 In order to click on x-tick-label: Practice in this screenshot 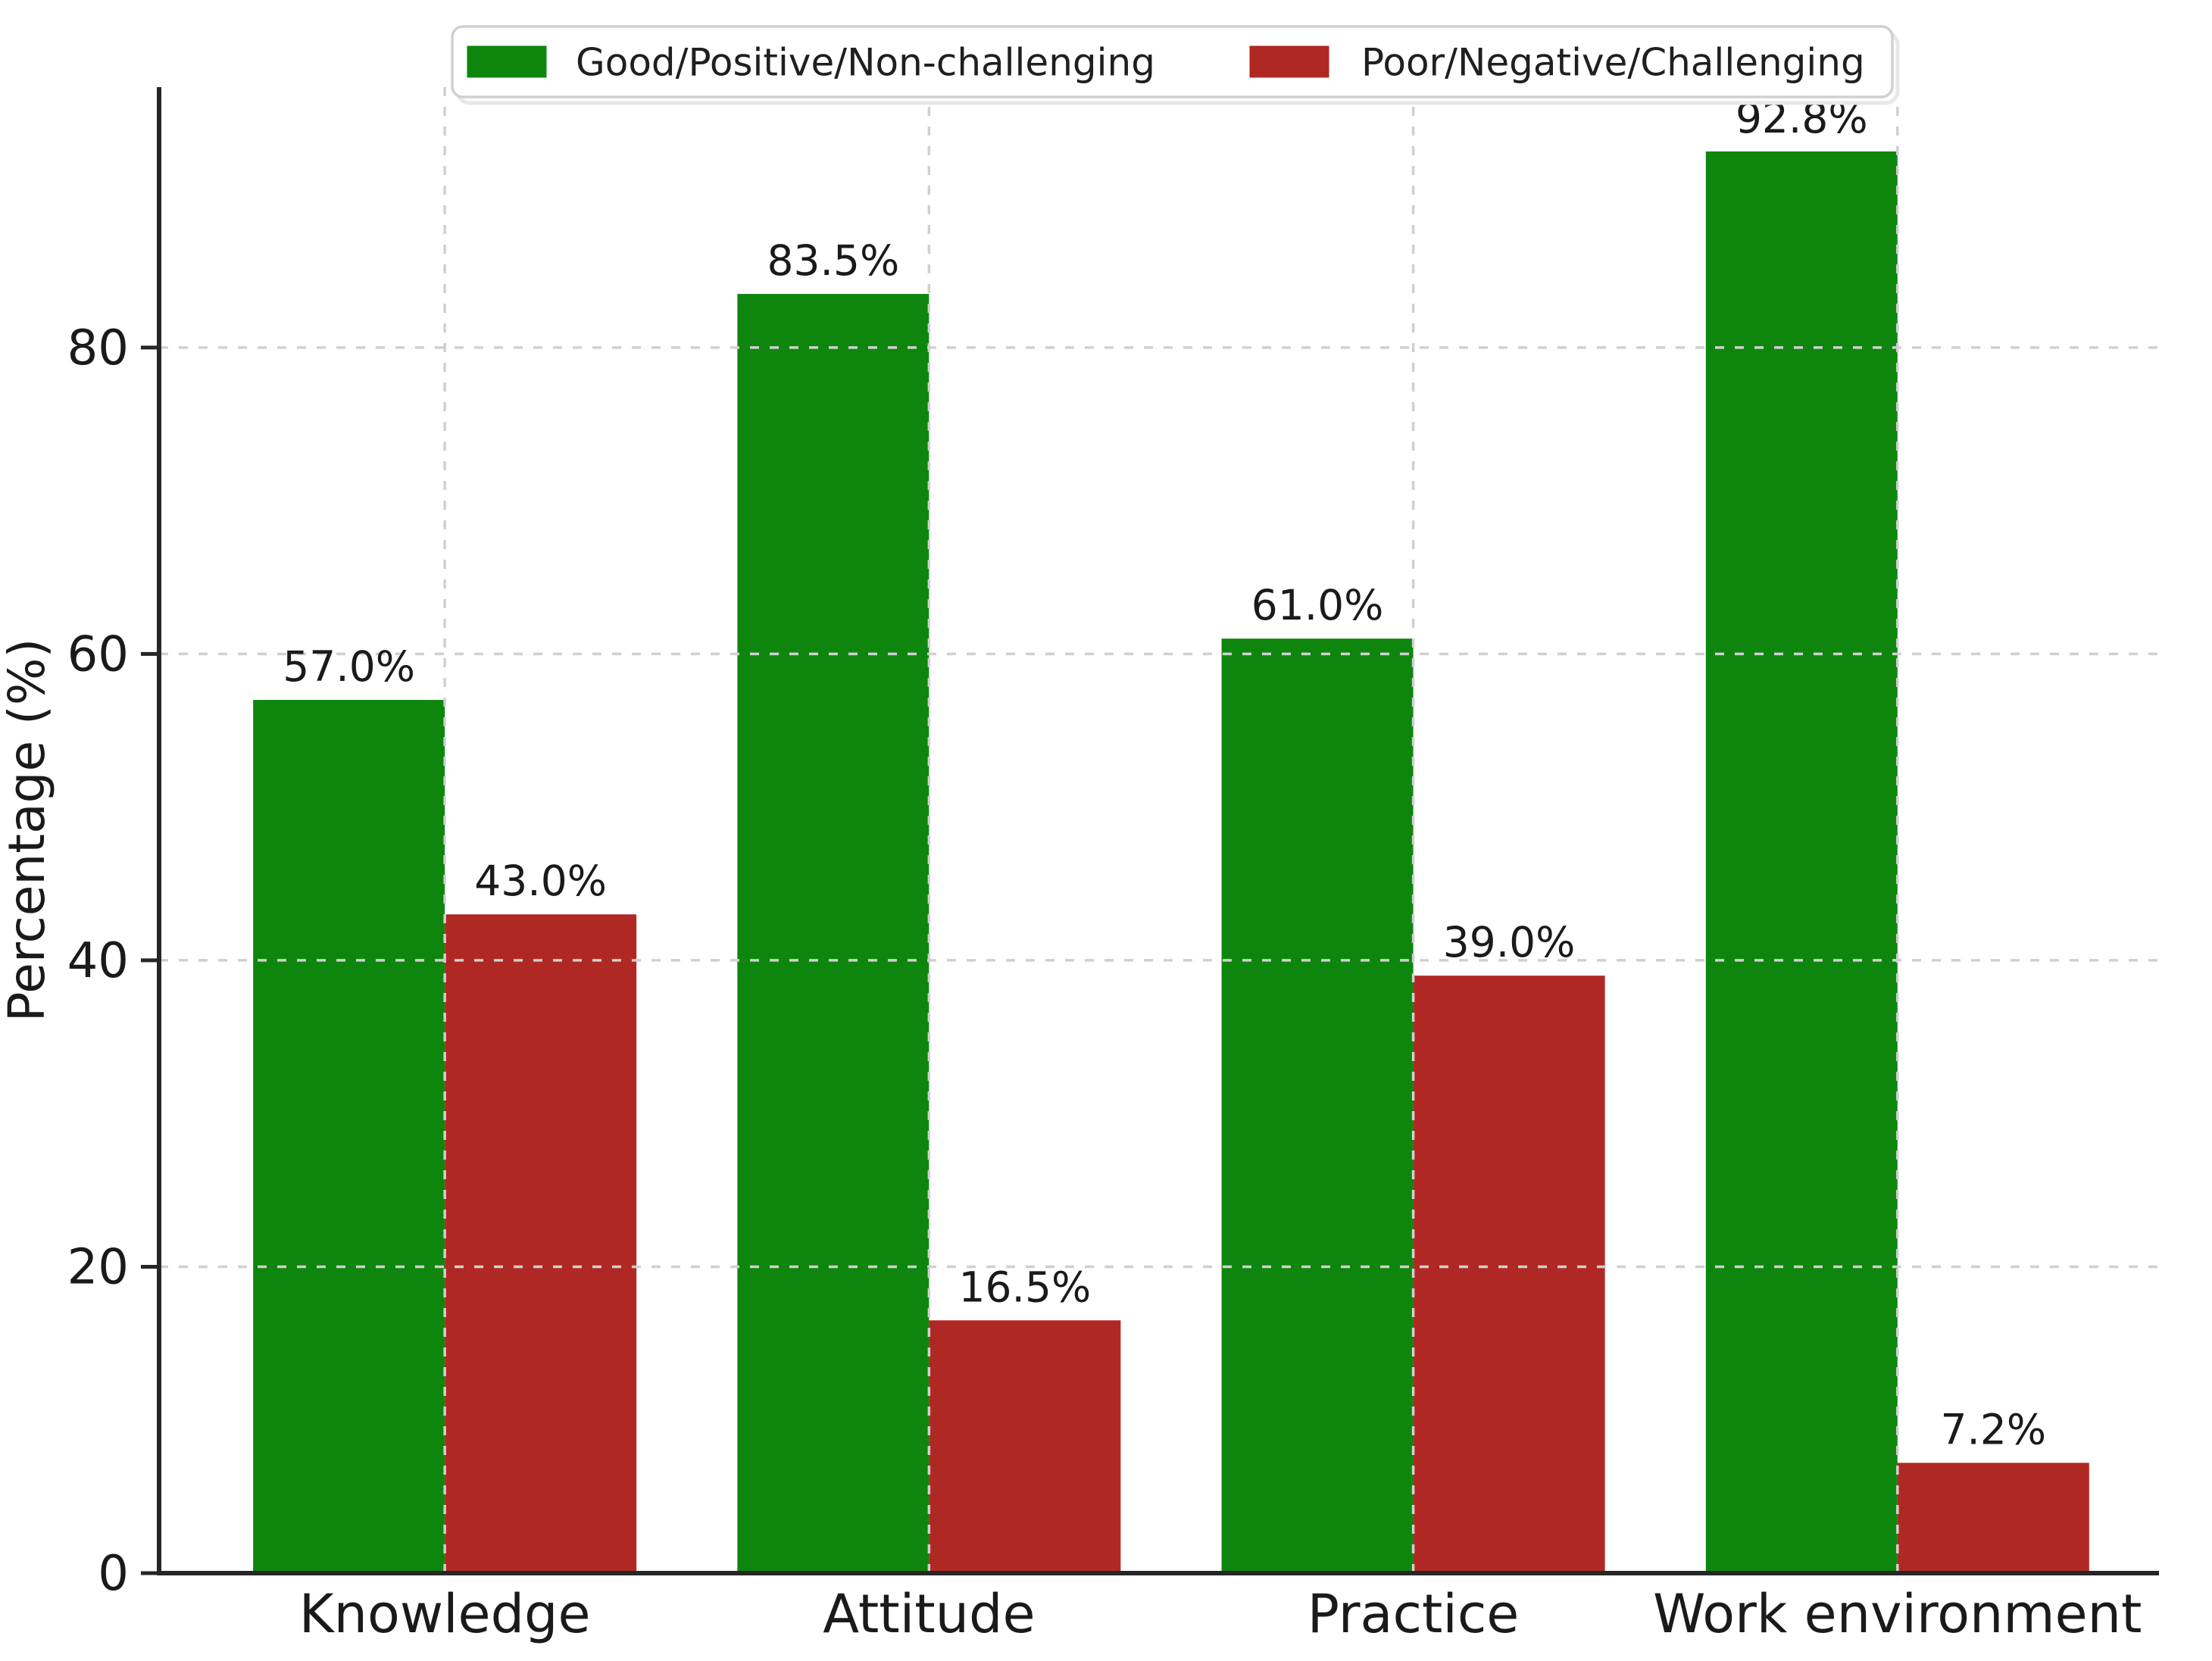, I will do `click(1414, 1614)`.